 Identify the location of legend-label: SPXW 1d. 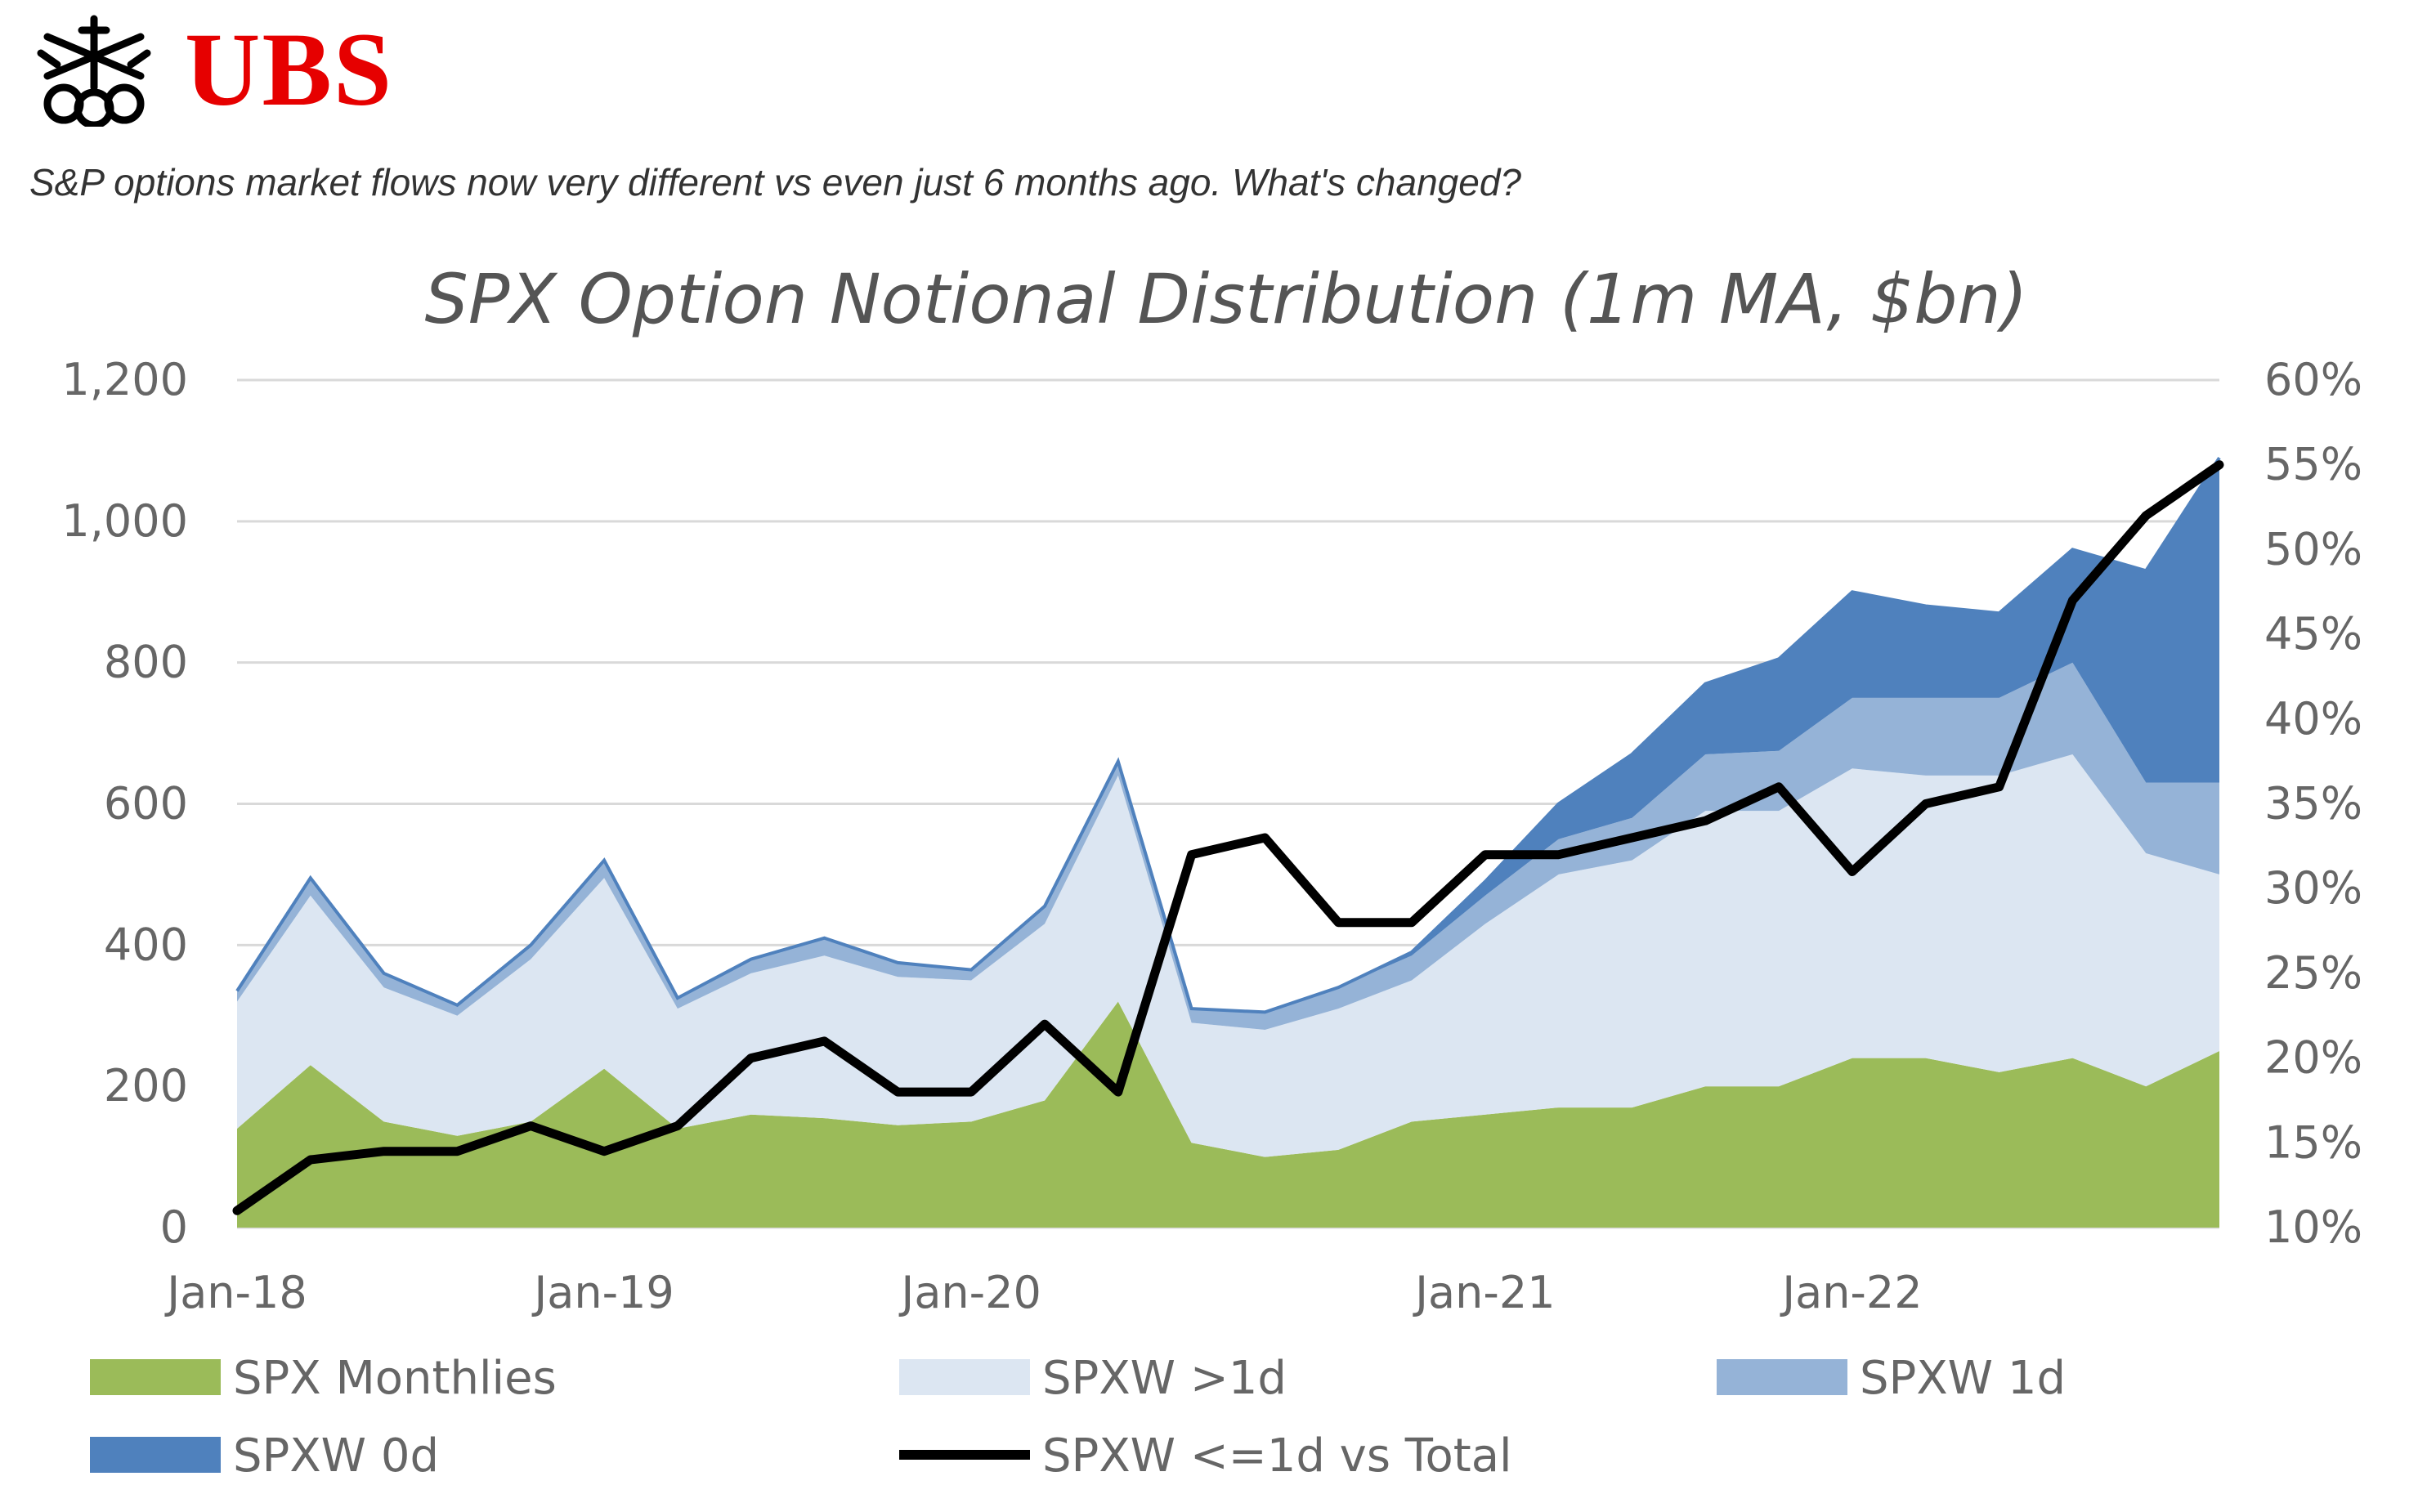
(1963, 1378).